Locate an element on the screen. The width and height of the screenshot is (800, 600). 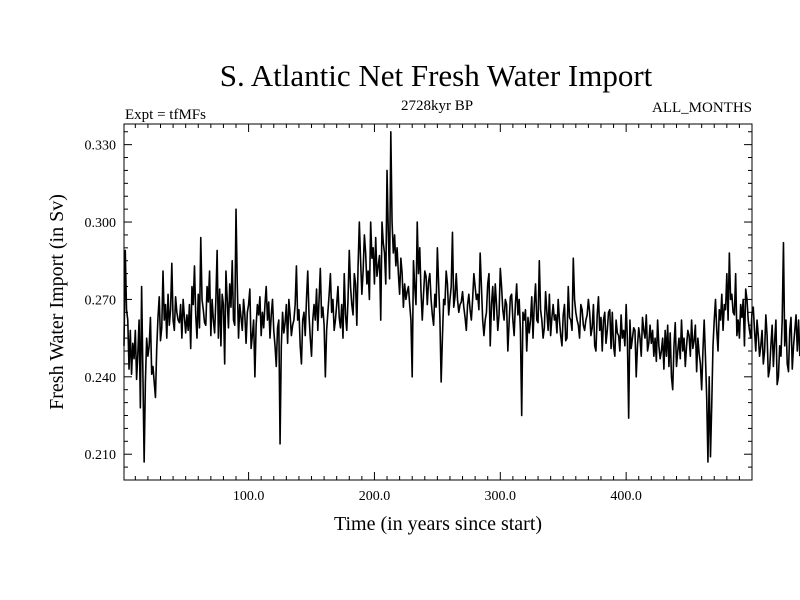
y-tick-label: 0.240 is located at coordinates (101, 378).